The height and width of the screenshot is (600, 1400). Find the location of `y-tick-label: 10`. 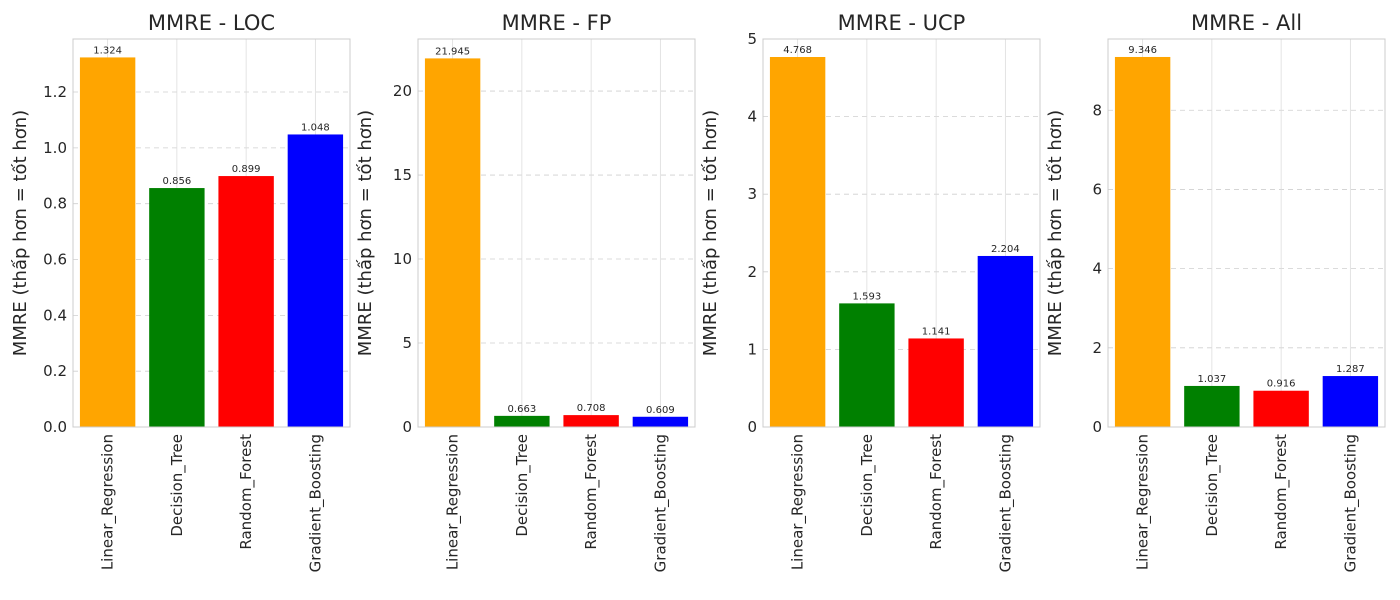

y-tick-label: 10 is located at coordinates (402, 259).